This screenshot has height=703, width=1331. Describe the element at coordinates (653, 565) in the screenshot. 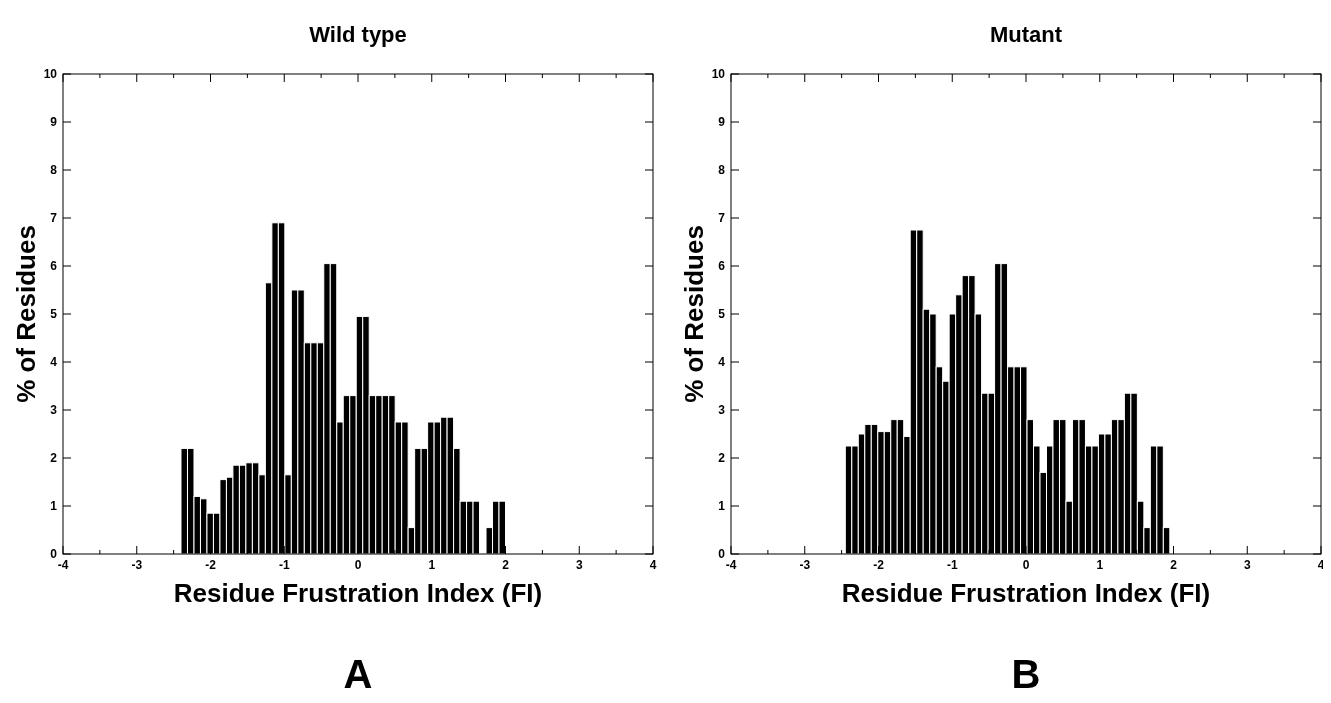

I see `x-tick-label: 4` at that location.